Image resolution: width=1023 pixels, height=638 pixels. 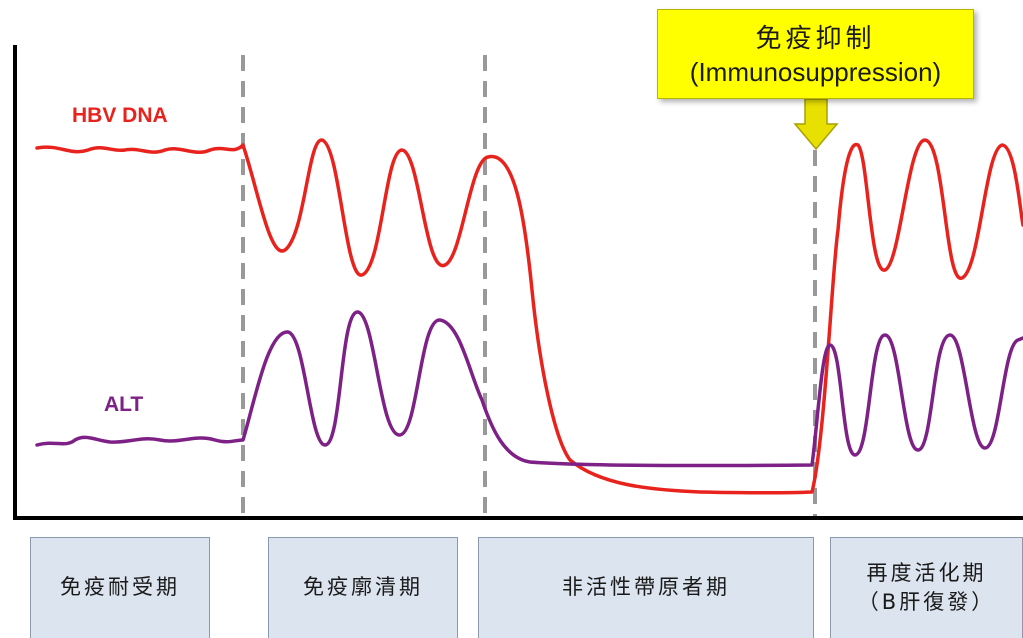 I want to click on phase-label: 免疫廓清期, so click(x=363, y=587).